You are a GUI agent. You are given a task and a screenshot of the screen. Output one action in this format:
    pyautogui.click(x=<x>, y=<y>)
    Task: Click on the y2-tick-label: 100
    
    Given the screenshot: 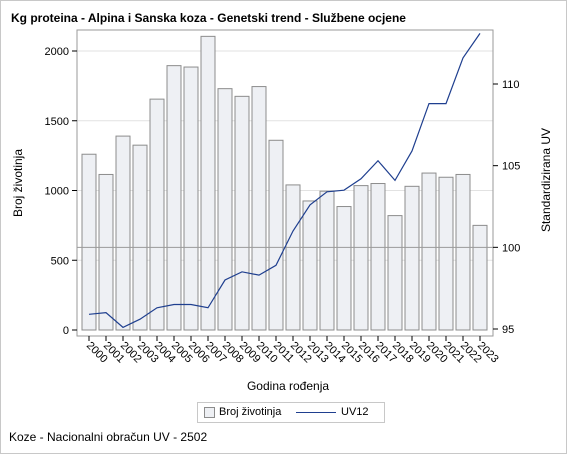 What is the action you would take?
    pyautogui.click(x=511, y=248)
    